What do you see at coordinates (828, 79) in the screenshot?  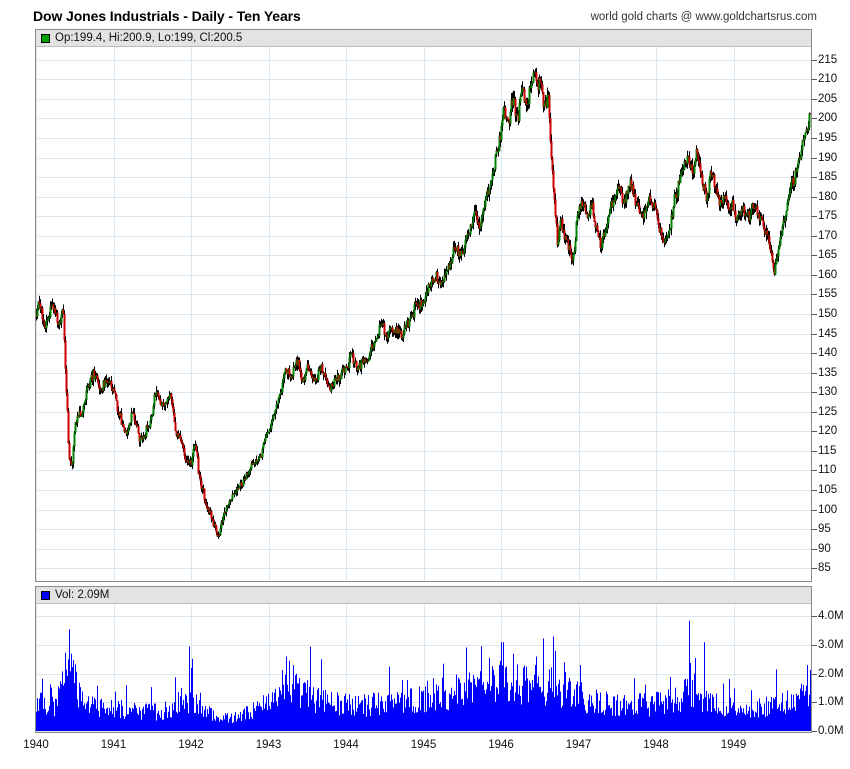 I see `y-axis-label: 210` at bounding box center [828, 79].